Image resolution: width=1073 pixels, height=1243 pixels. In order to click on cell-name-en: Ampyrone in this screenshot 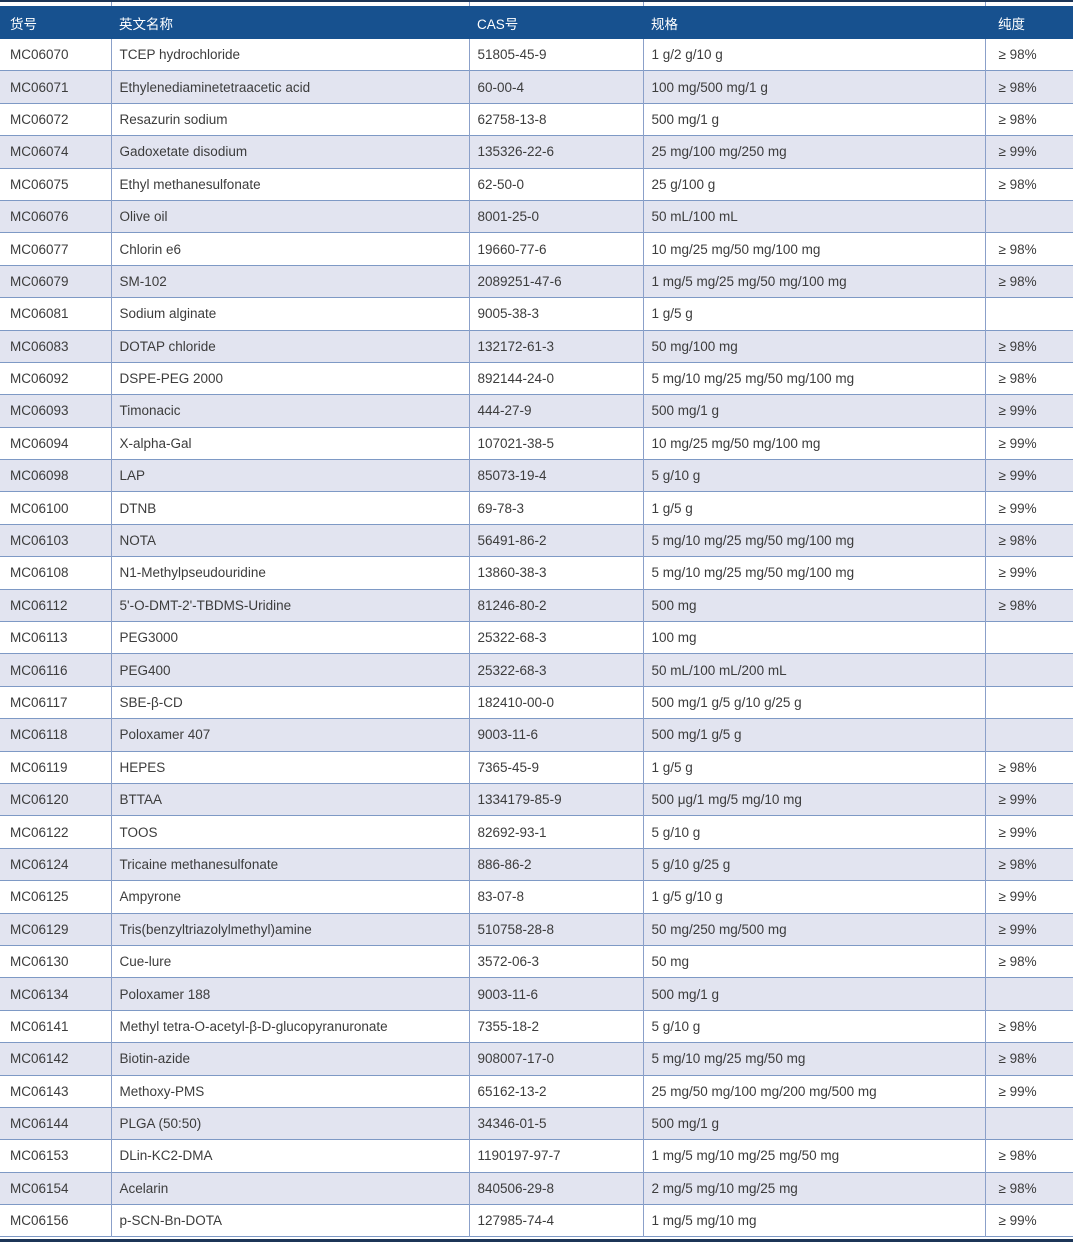, I will do `click(289, 897)`.